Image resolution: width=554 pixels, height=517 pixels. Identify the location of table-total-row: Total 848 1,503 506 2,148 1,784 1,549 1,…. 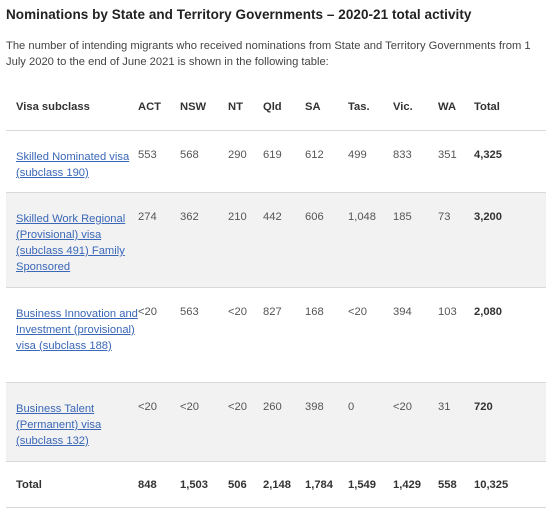
(276, 485).